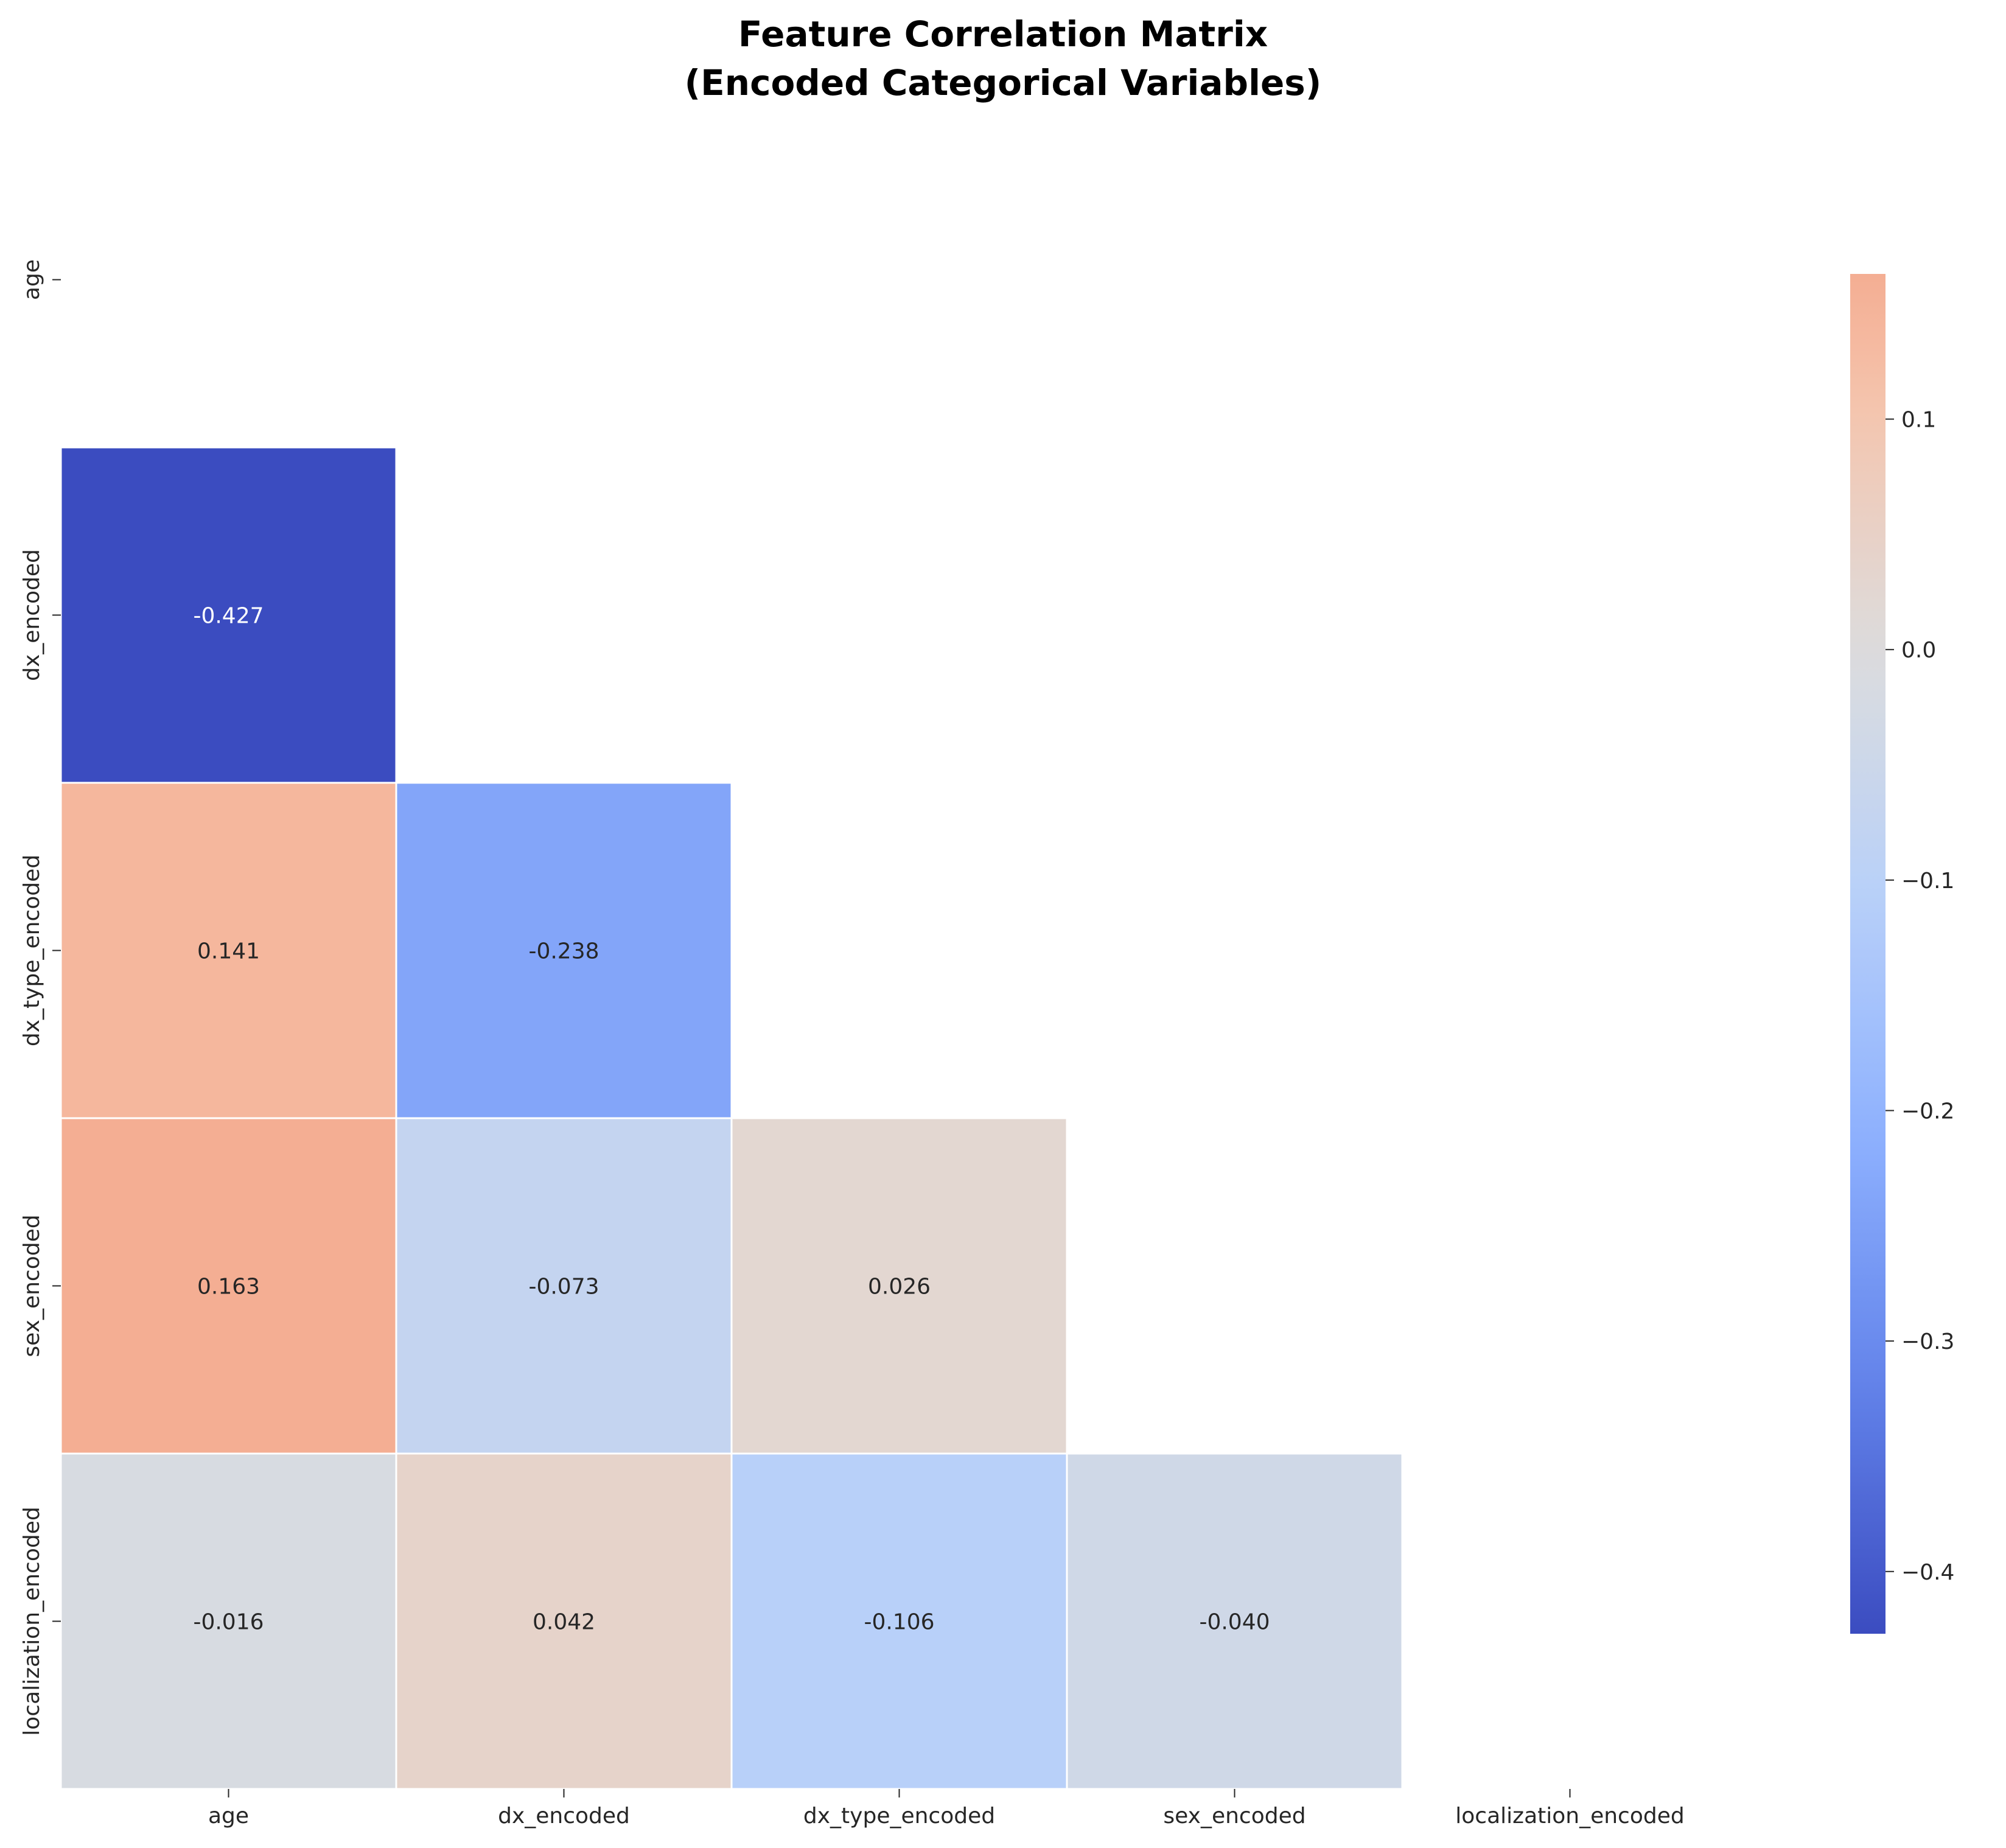  I want to click on colorbar-tick-label: −0.1, so click(1927, 881).